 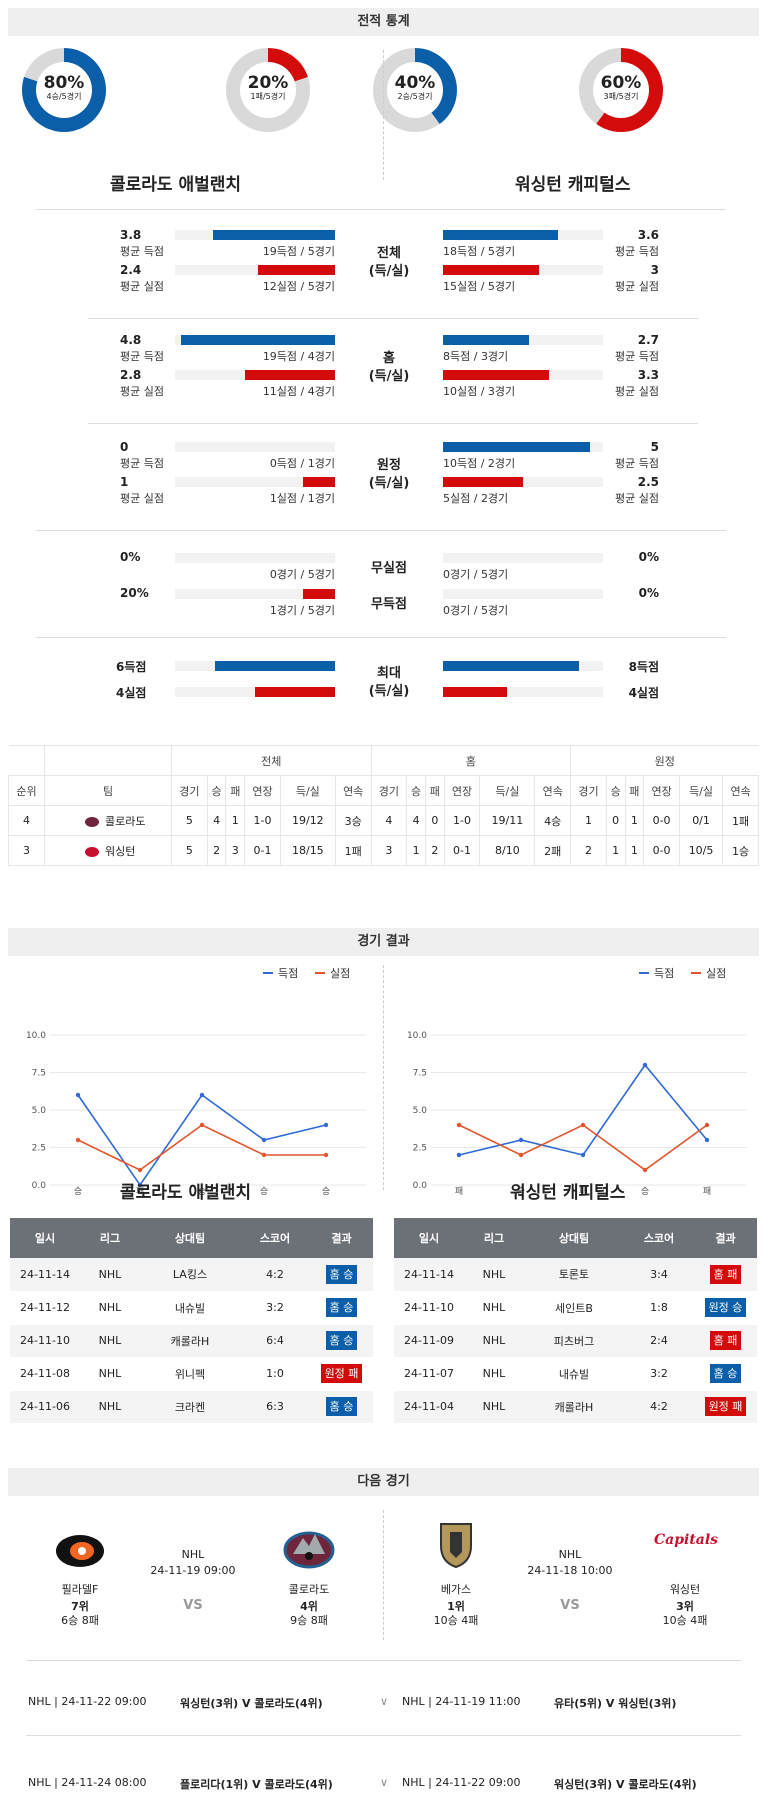 What do you see at coordinates (429, 1374) in the screenshot?
I see `table-cell: 24-11-07` at bounding box center [429, 1374].